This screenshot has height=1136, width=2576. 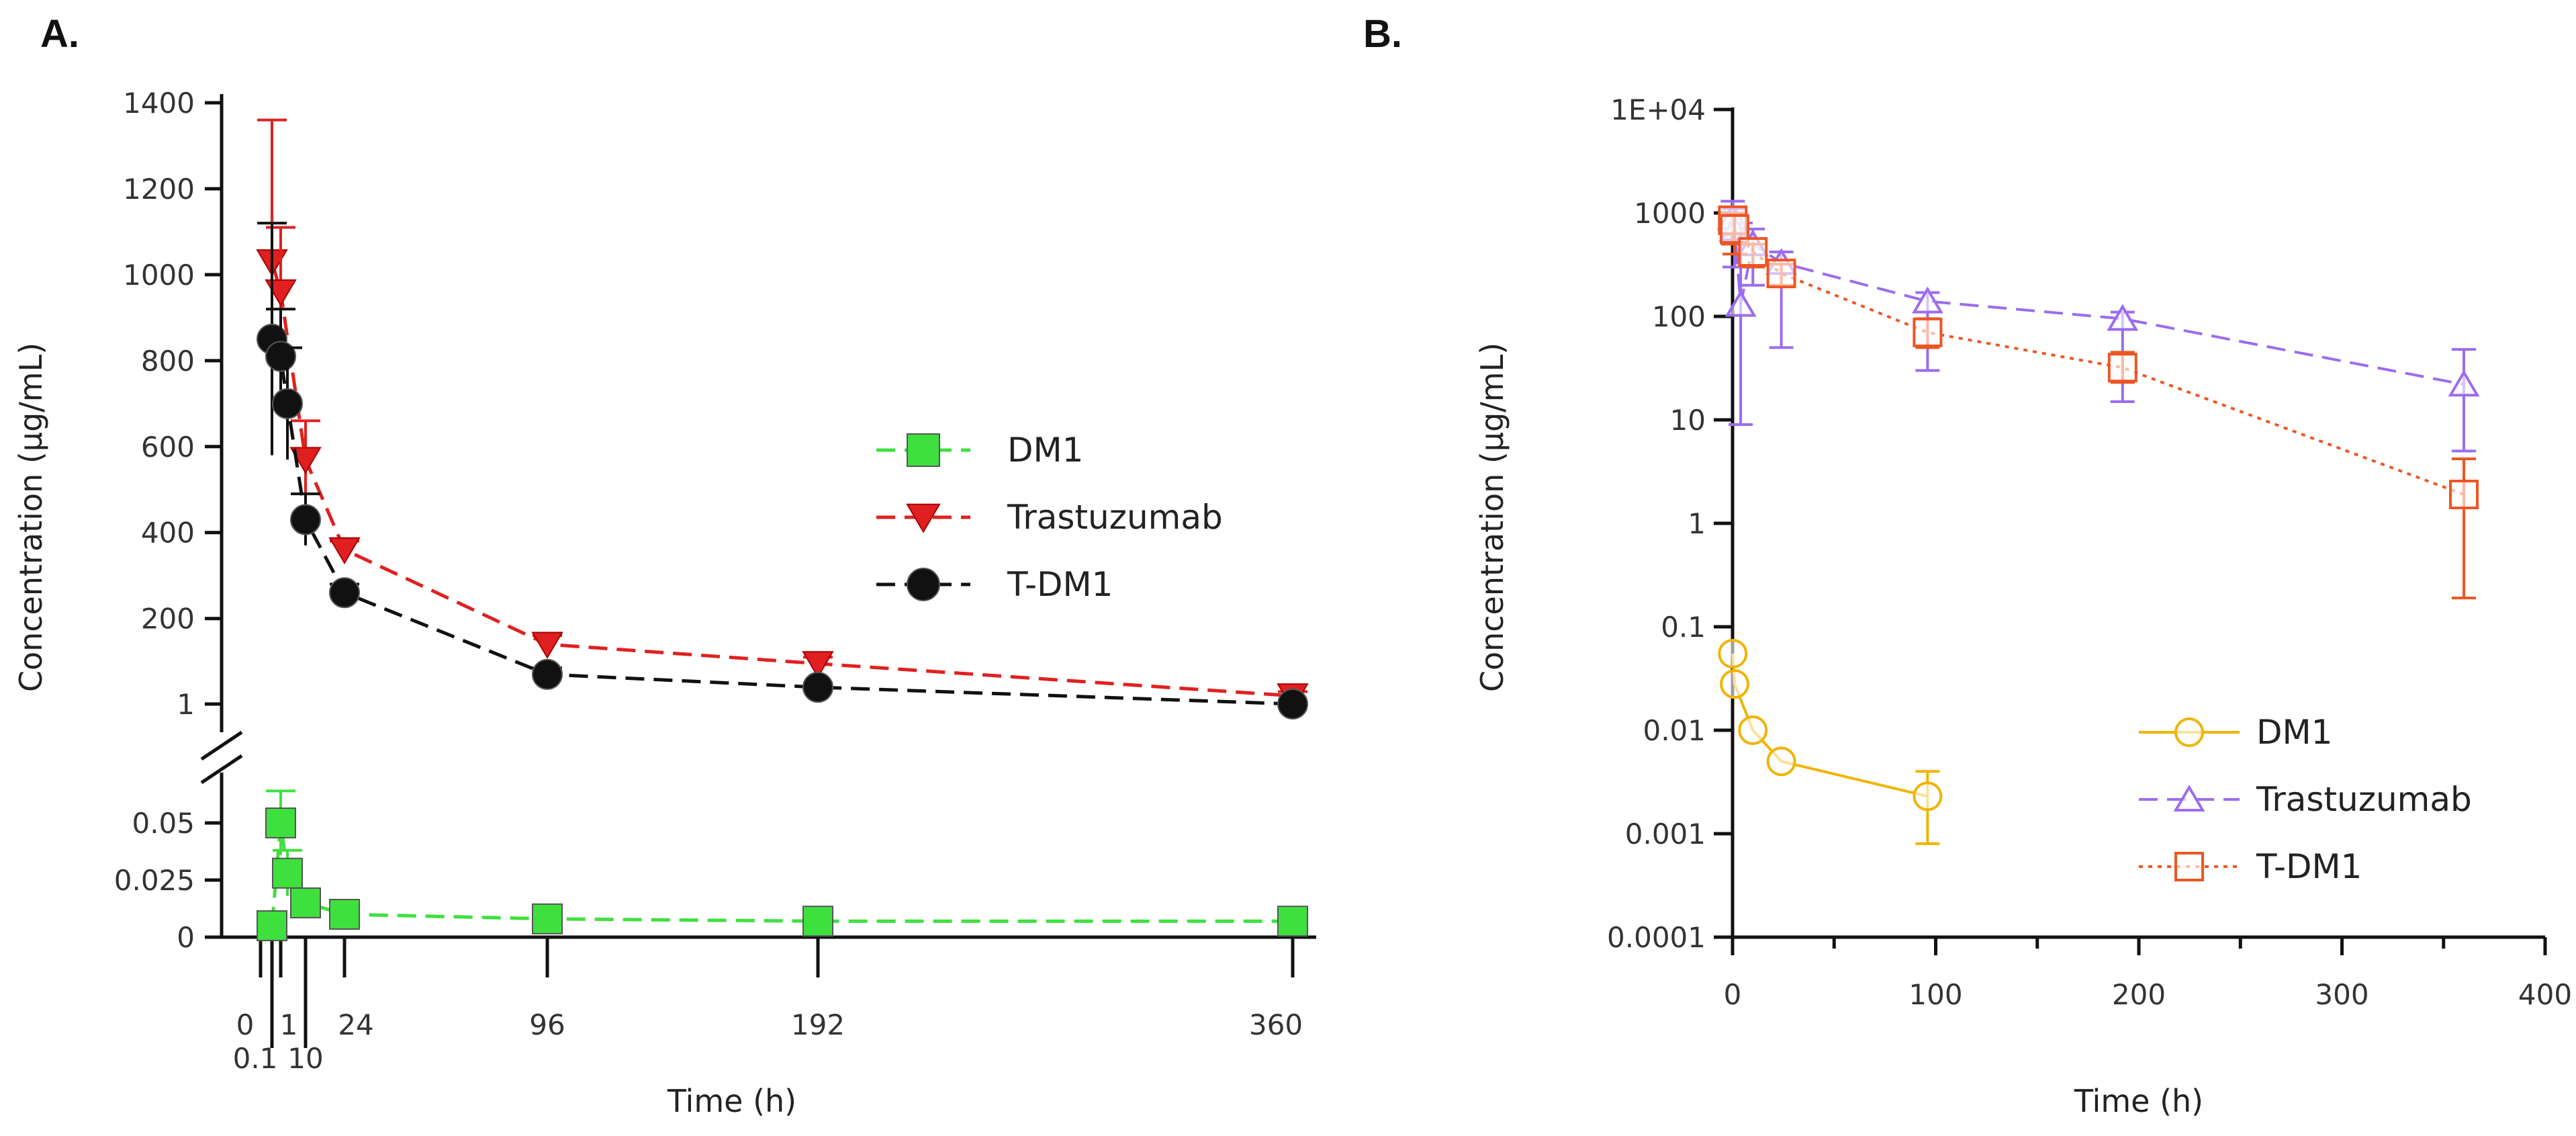 What do you see at coordinates (2545, 994) in the screenshot?
I see `x-tick-label: 400` at bounding box center [2545, 994].